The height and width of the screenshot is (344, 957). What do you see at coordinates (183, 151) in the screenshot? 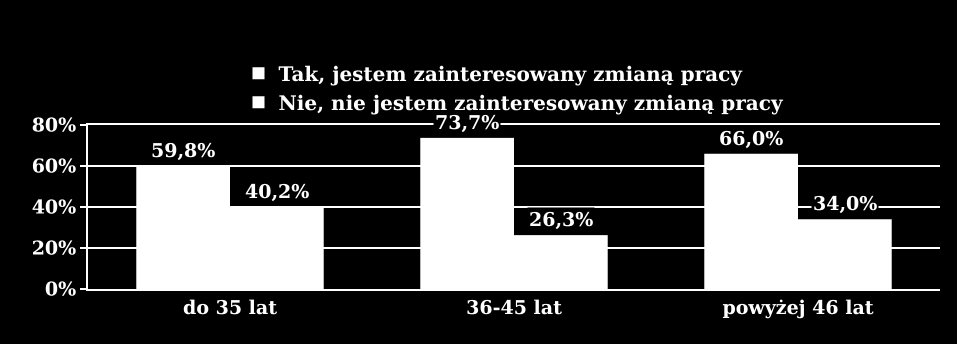
I see `data-label: 59,8%` at bounding box center [183, 151].